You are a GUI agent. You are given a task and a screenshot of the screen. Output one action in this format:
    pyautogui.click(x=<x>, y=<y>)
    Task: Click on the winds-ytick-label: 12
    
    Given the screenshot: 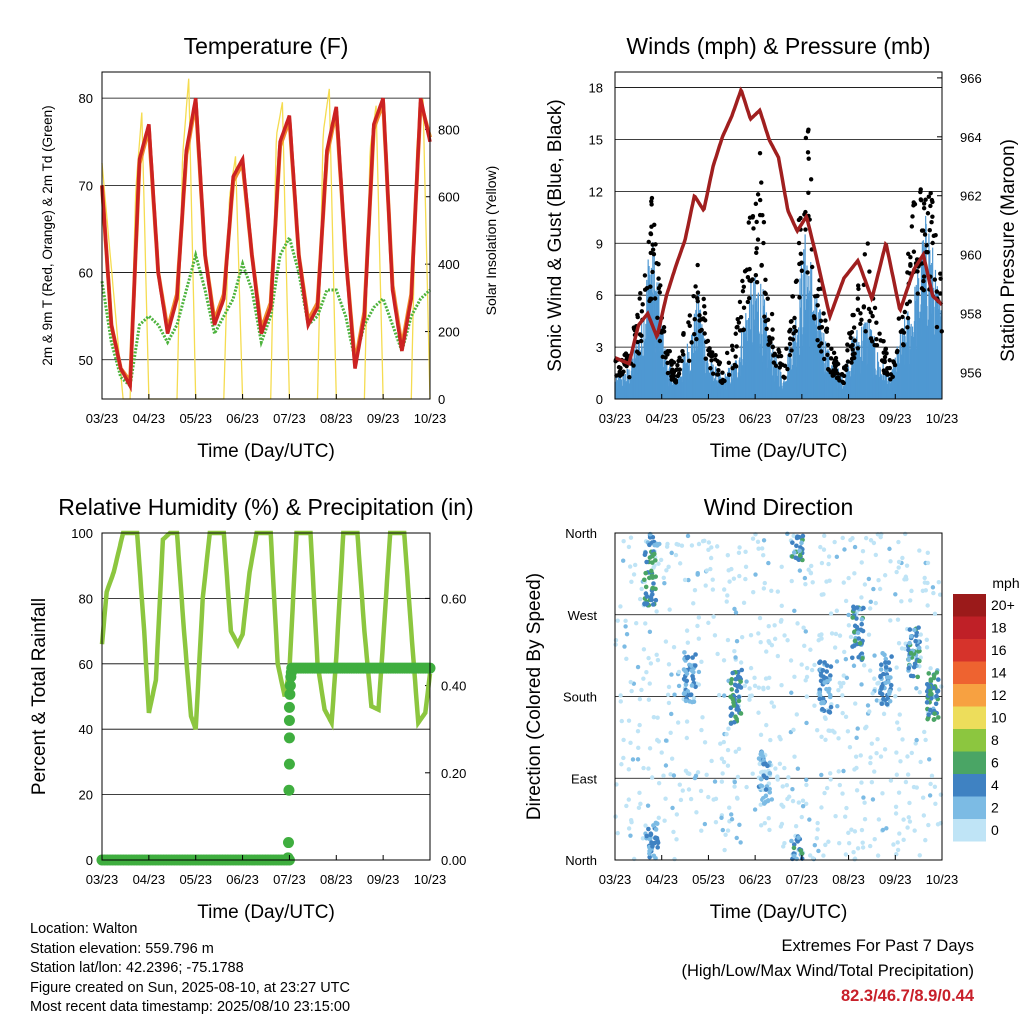 What is the action you would take?
    pyautogui.click(x=596, y=191)
    